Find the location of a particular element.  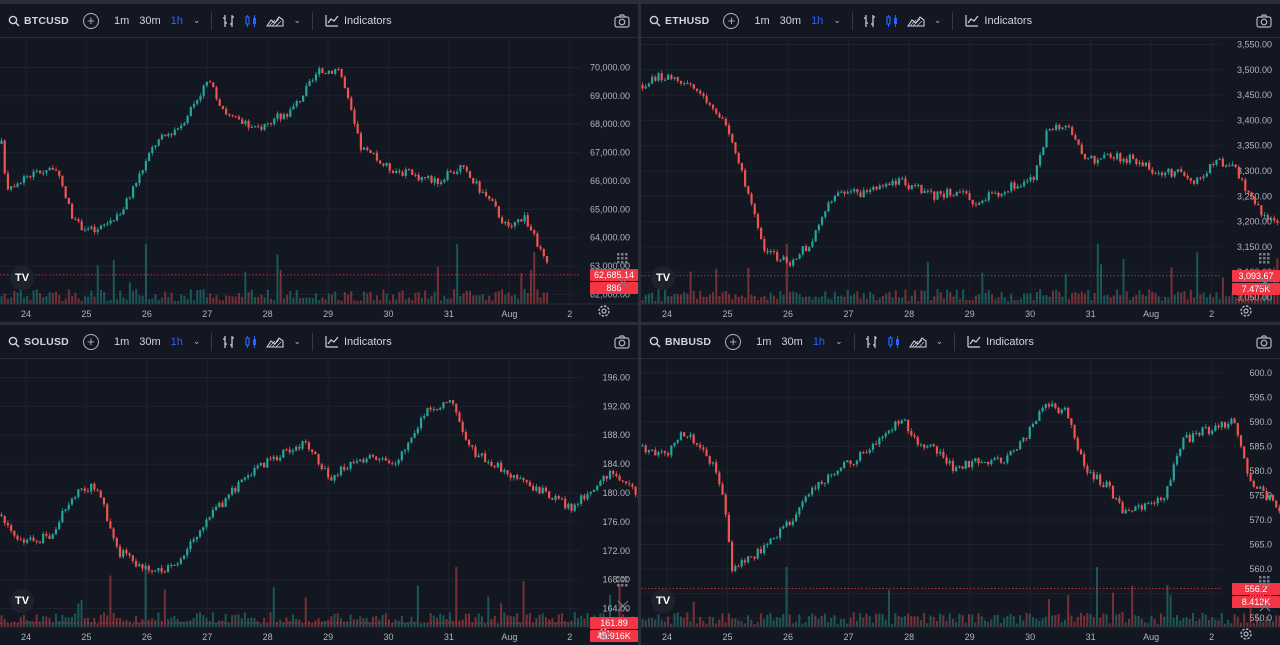

symbol-search-button: BTCUSD is located at coordinates (39, 20).